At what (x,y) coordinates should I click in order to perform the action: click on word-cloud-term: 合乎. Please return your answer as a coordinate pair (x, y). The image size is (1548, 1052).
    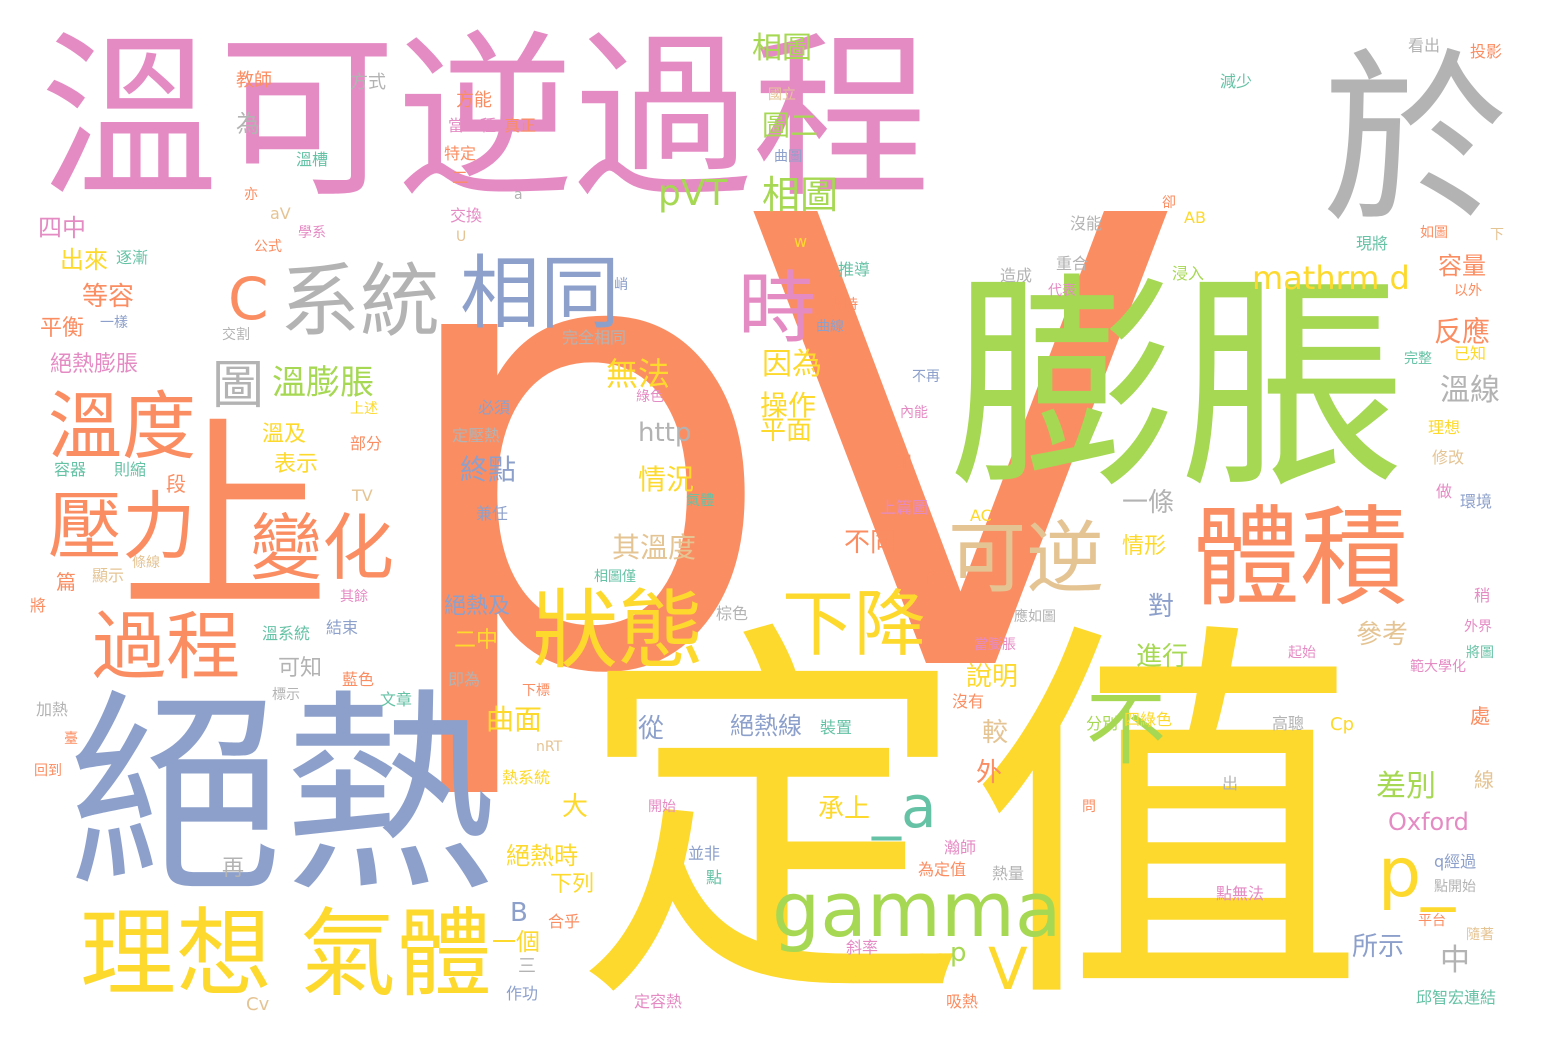
    Looking at the image, I should click on (564, 921).